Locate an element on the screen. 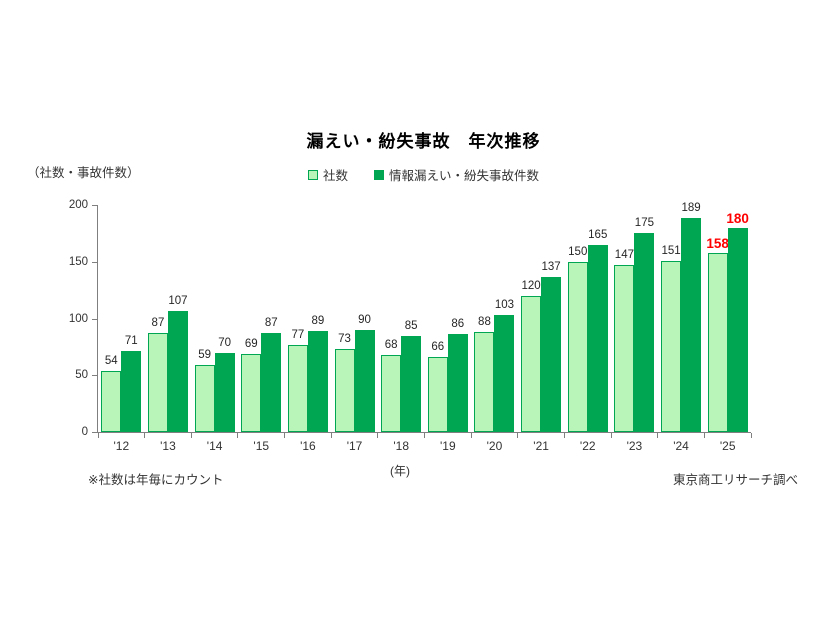 The width and height of the screenshot is (826, 620). x-tick-label: '13 is located at coordinates (168, 446).